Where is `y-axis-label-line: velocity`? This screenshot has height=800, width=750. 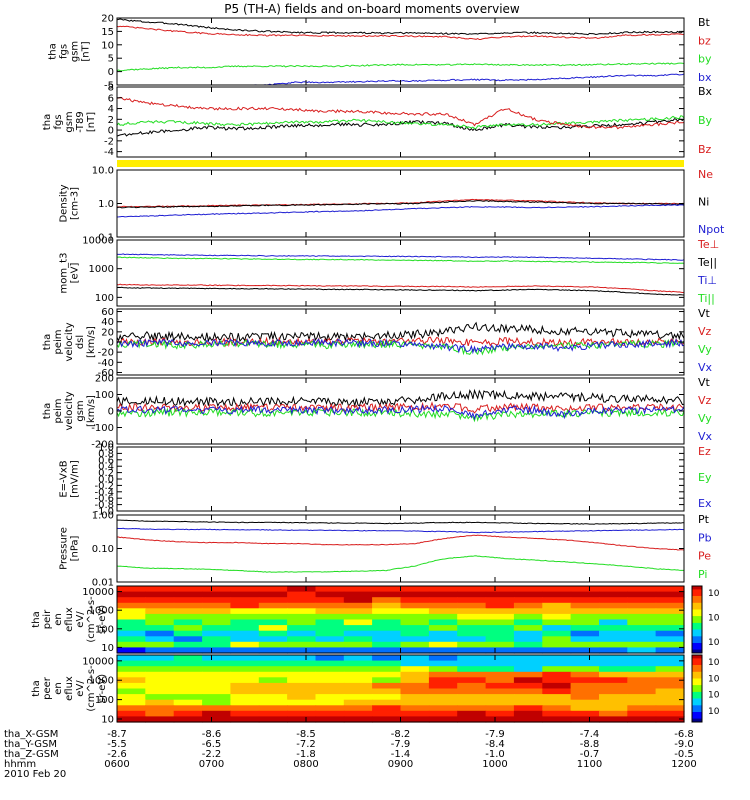 y-axis-label-line: velocity is located at coordinates (69, 410).